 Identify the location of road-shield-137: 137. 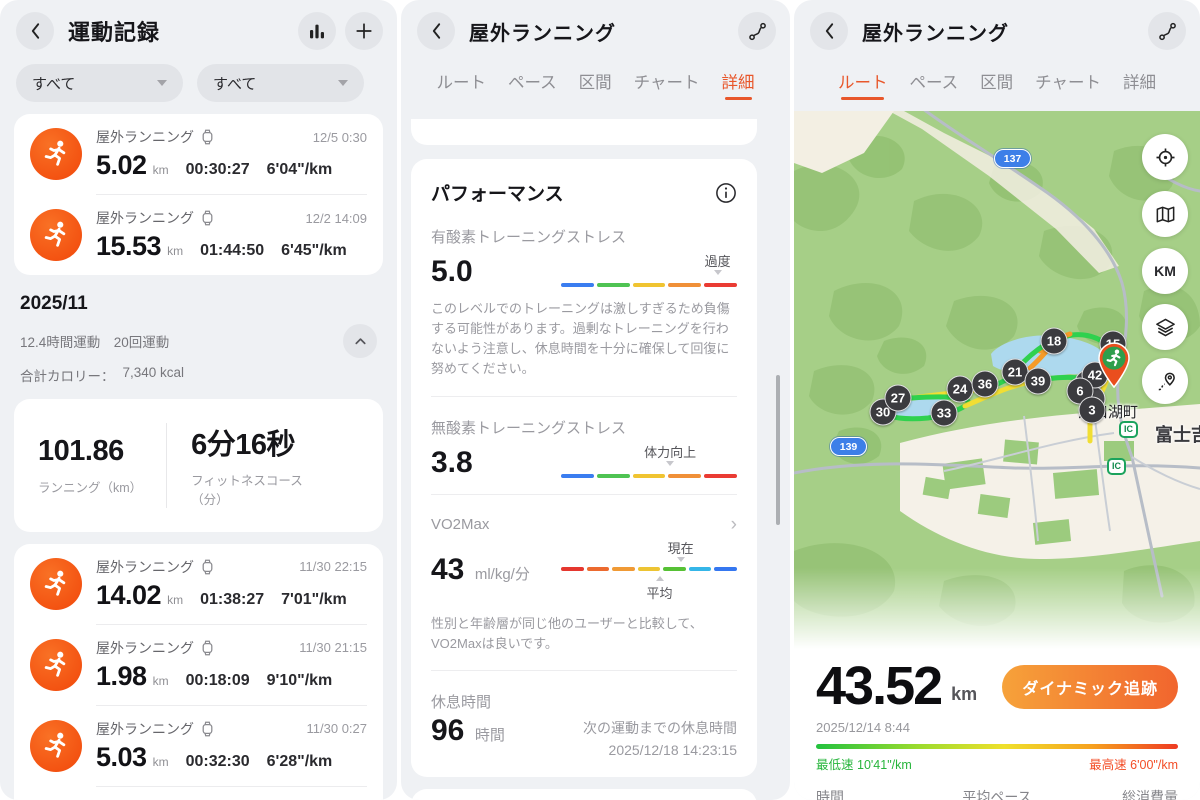
(1012, 158).